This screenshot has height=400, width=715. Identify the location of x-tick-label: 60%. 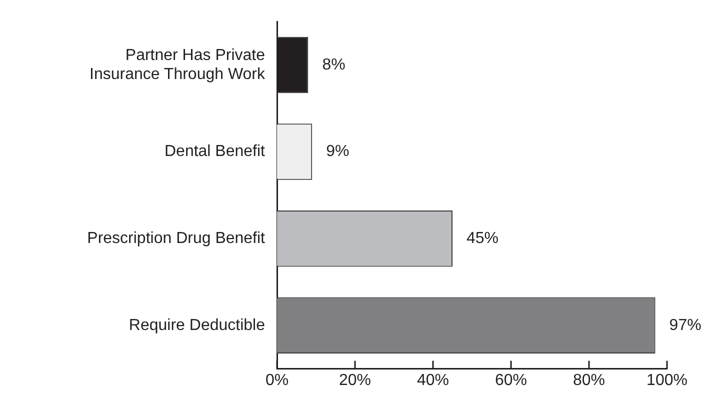
(511, 380).